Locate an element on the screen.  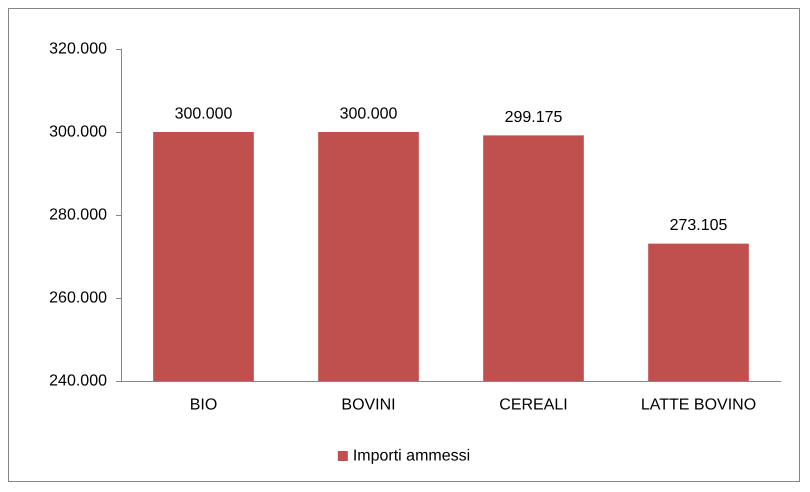
x-tick-label: CEREALI is located at coordinates (533, 405).